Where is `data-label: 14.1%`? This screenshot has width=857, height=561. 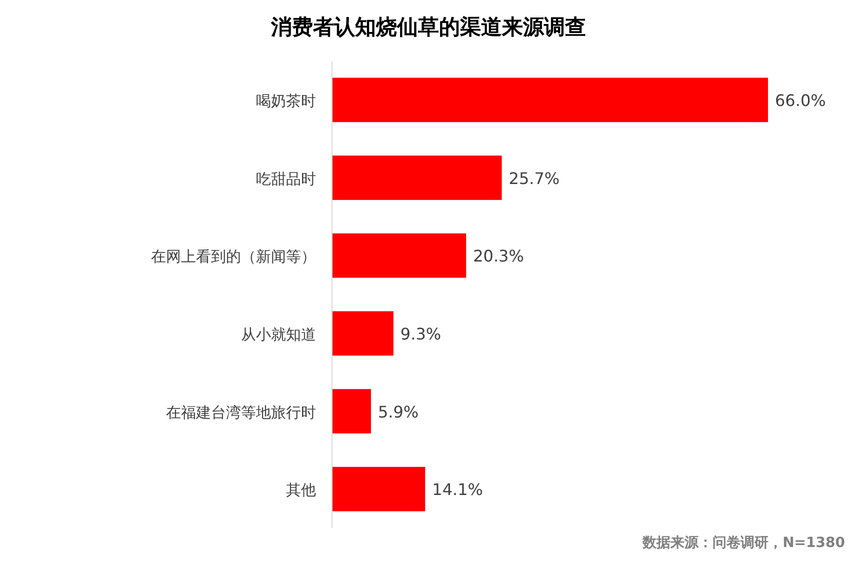 data-label: 14.1% is located at coordinates (457, 490).